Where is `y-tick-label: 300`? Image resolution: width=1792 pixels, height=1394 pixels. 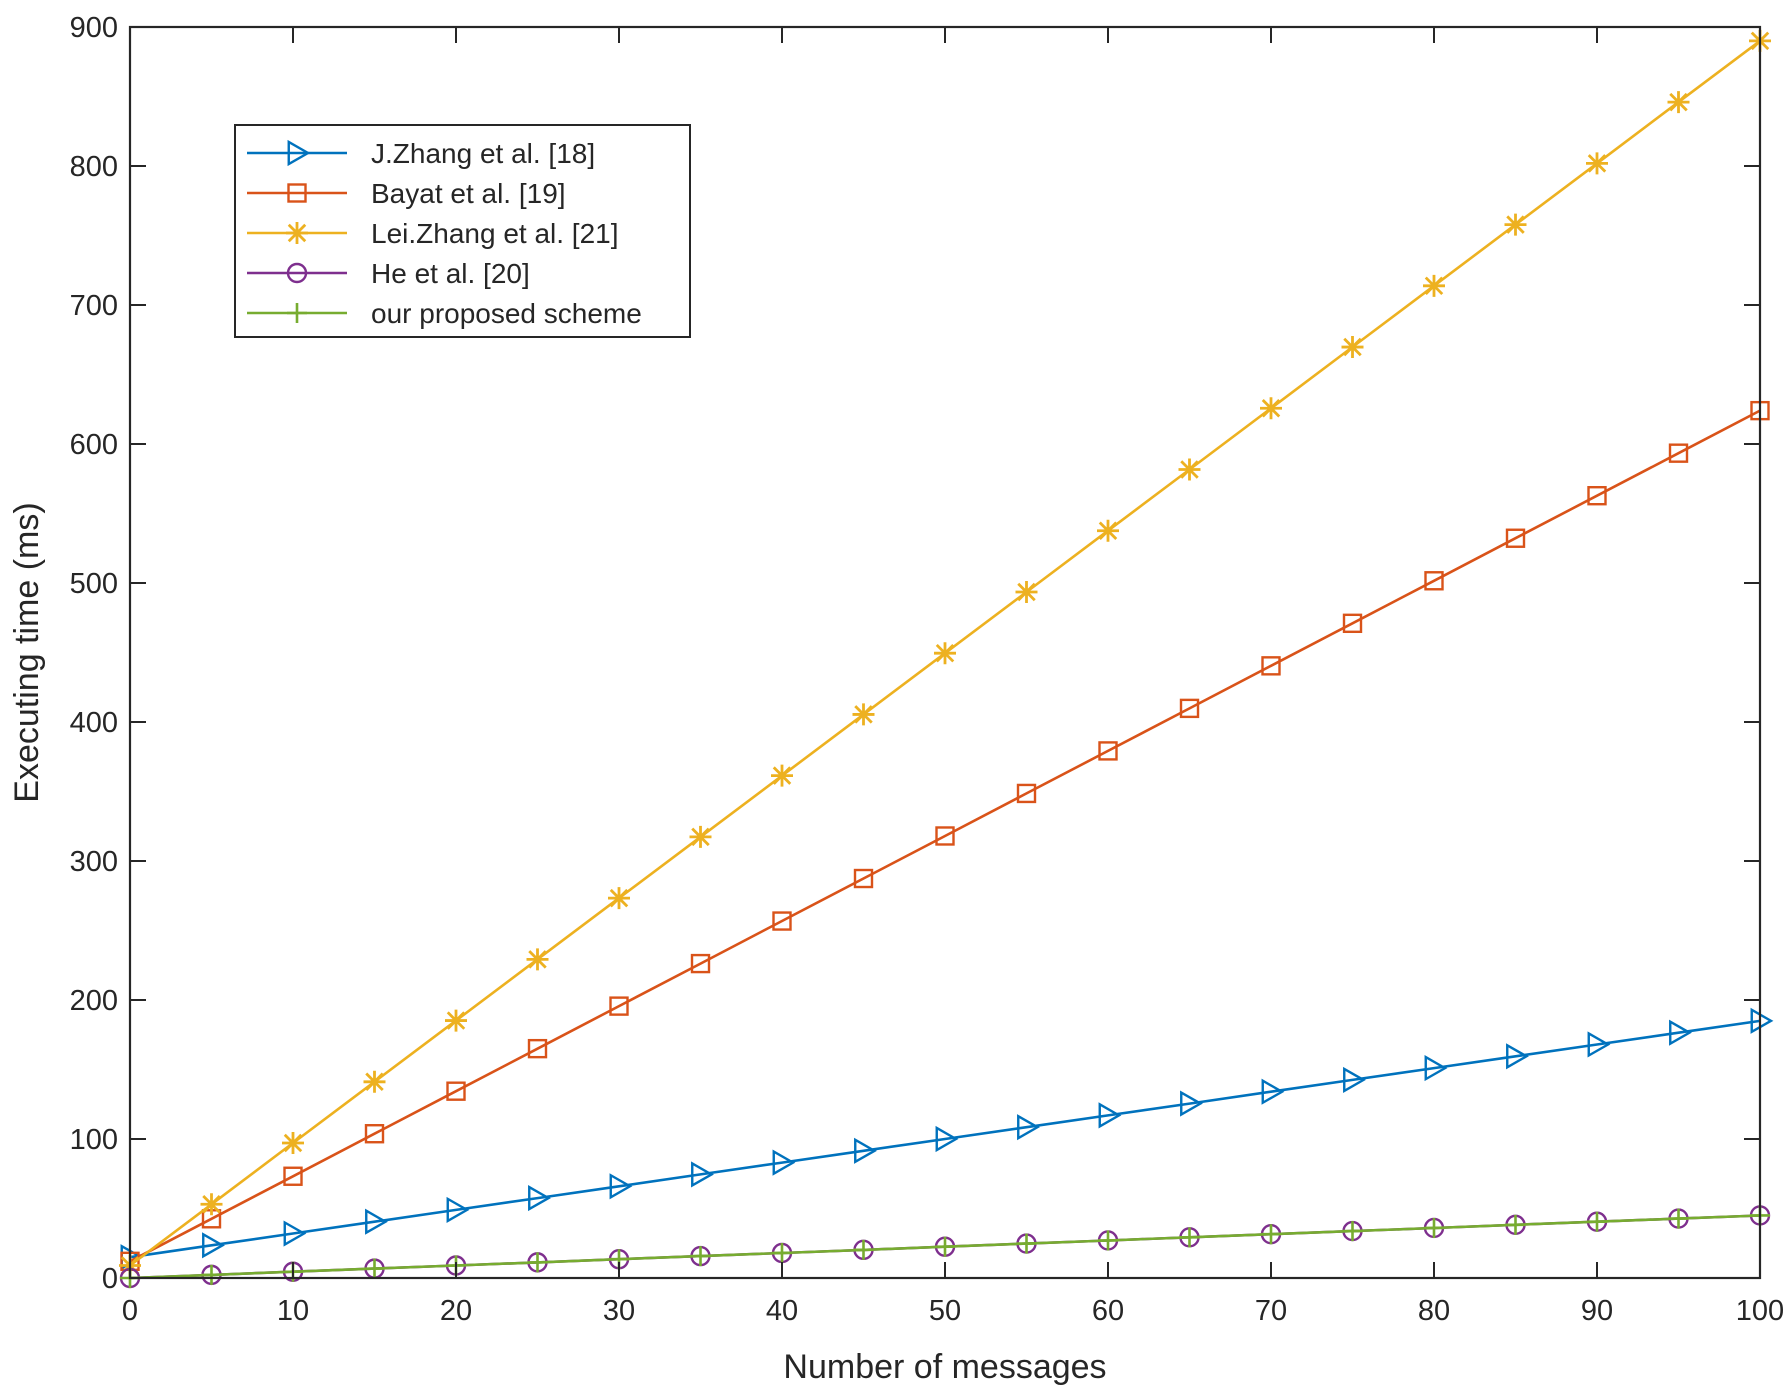
y-tick-label: 300 is located at coordinates (94, 862).